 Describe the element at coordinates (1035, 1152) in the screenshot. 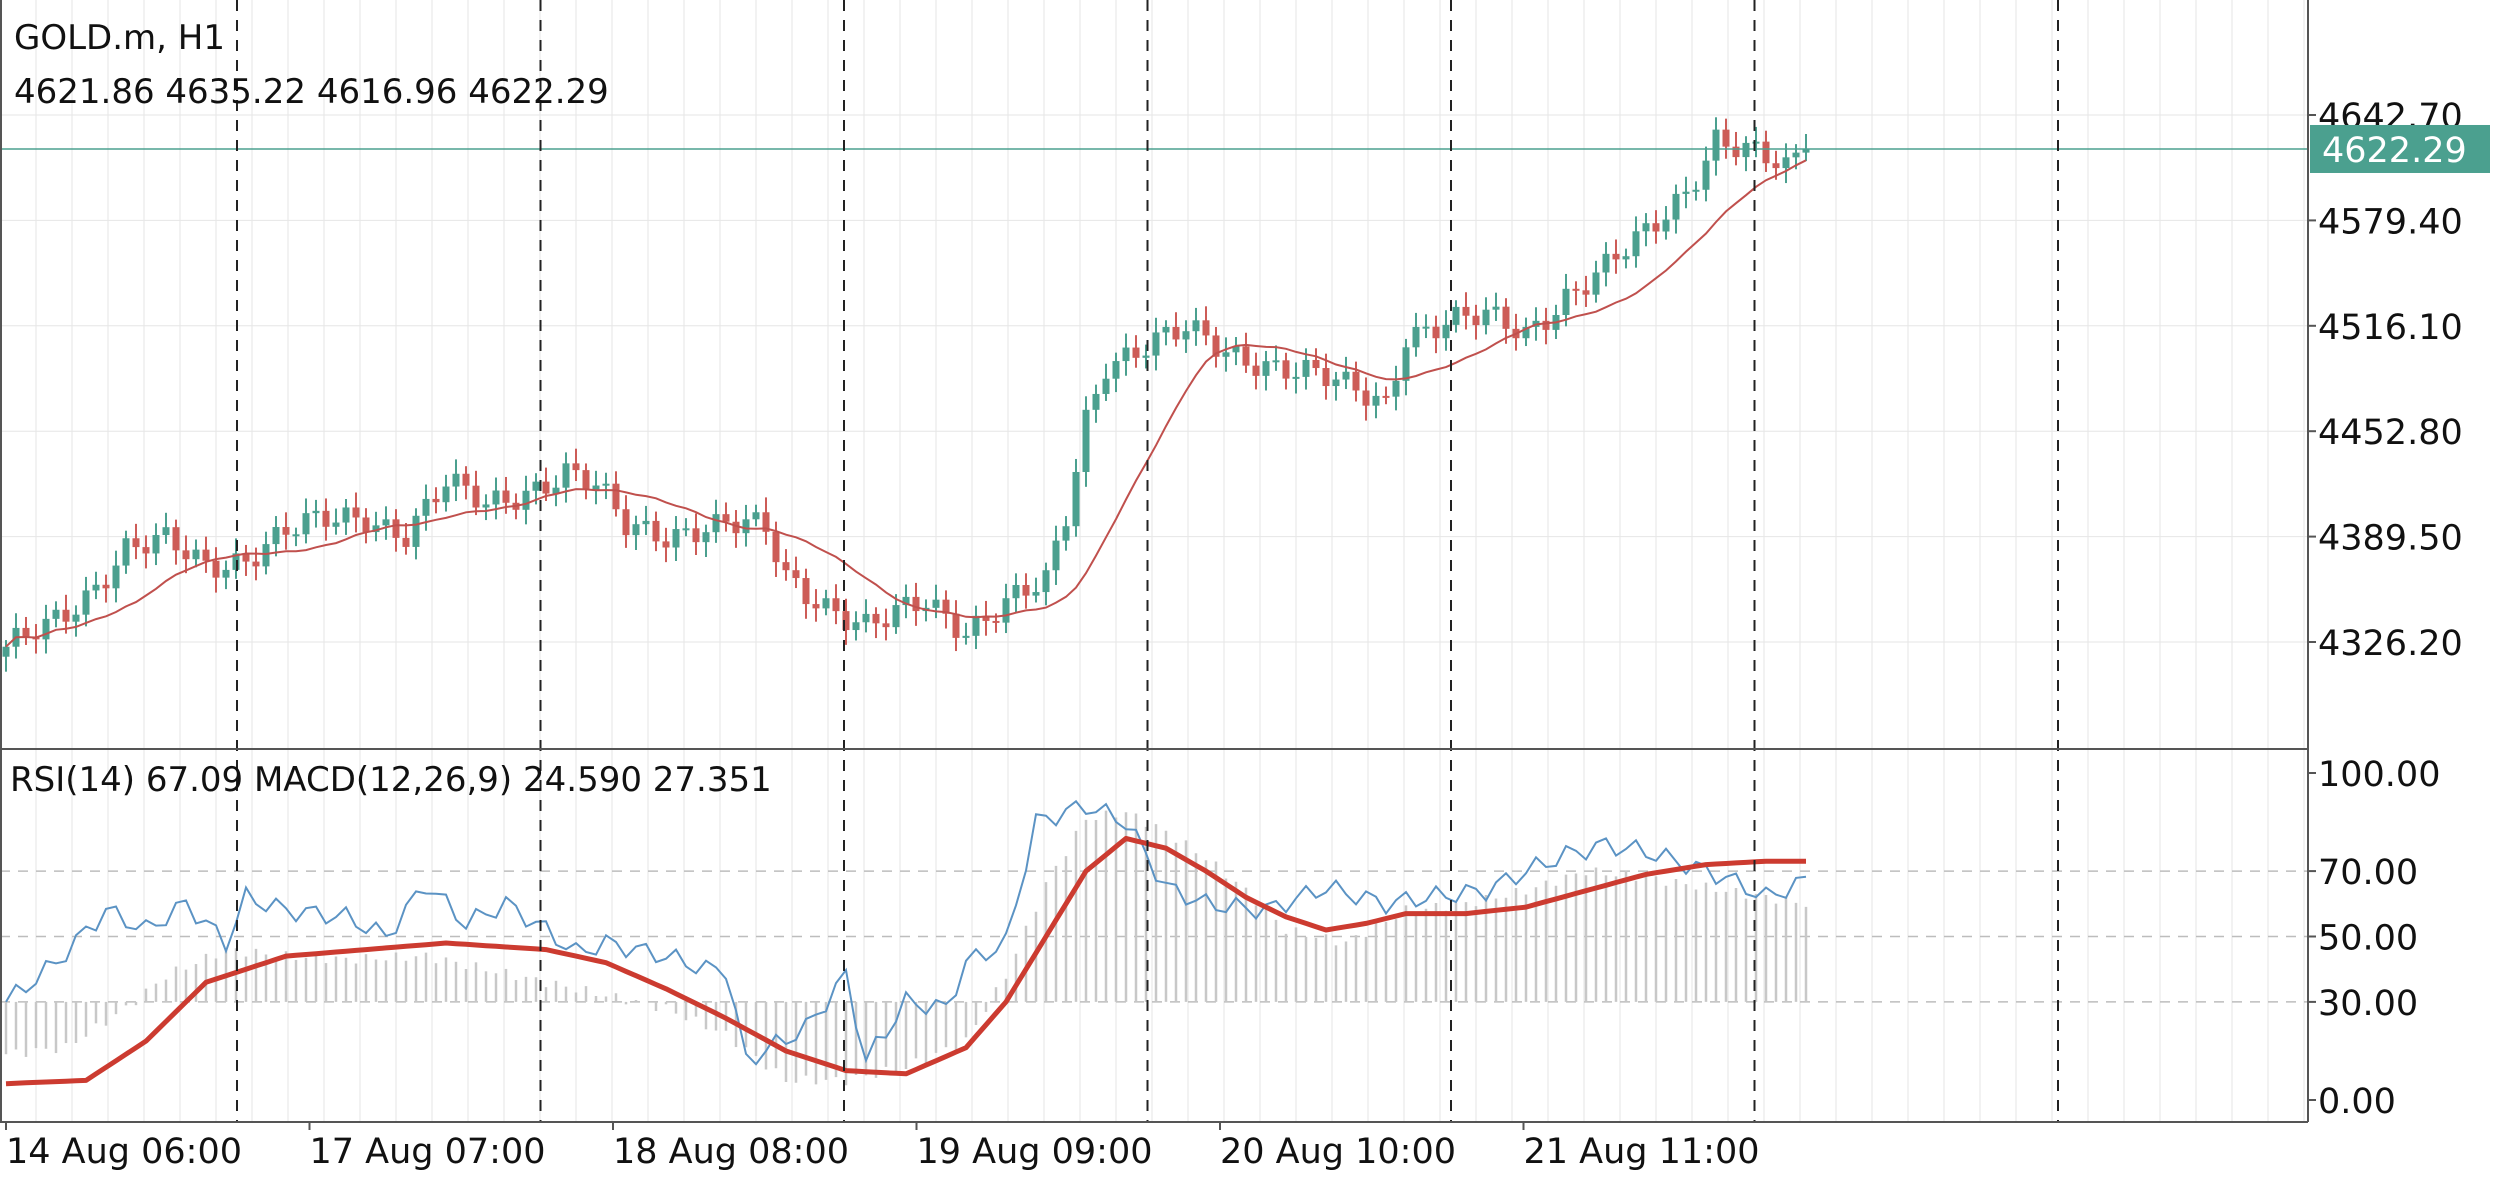

I see `x-tick-label: 19 Aug 09:00` at that location.